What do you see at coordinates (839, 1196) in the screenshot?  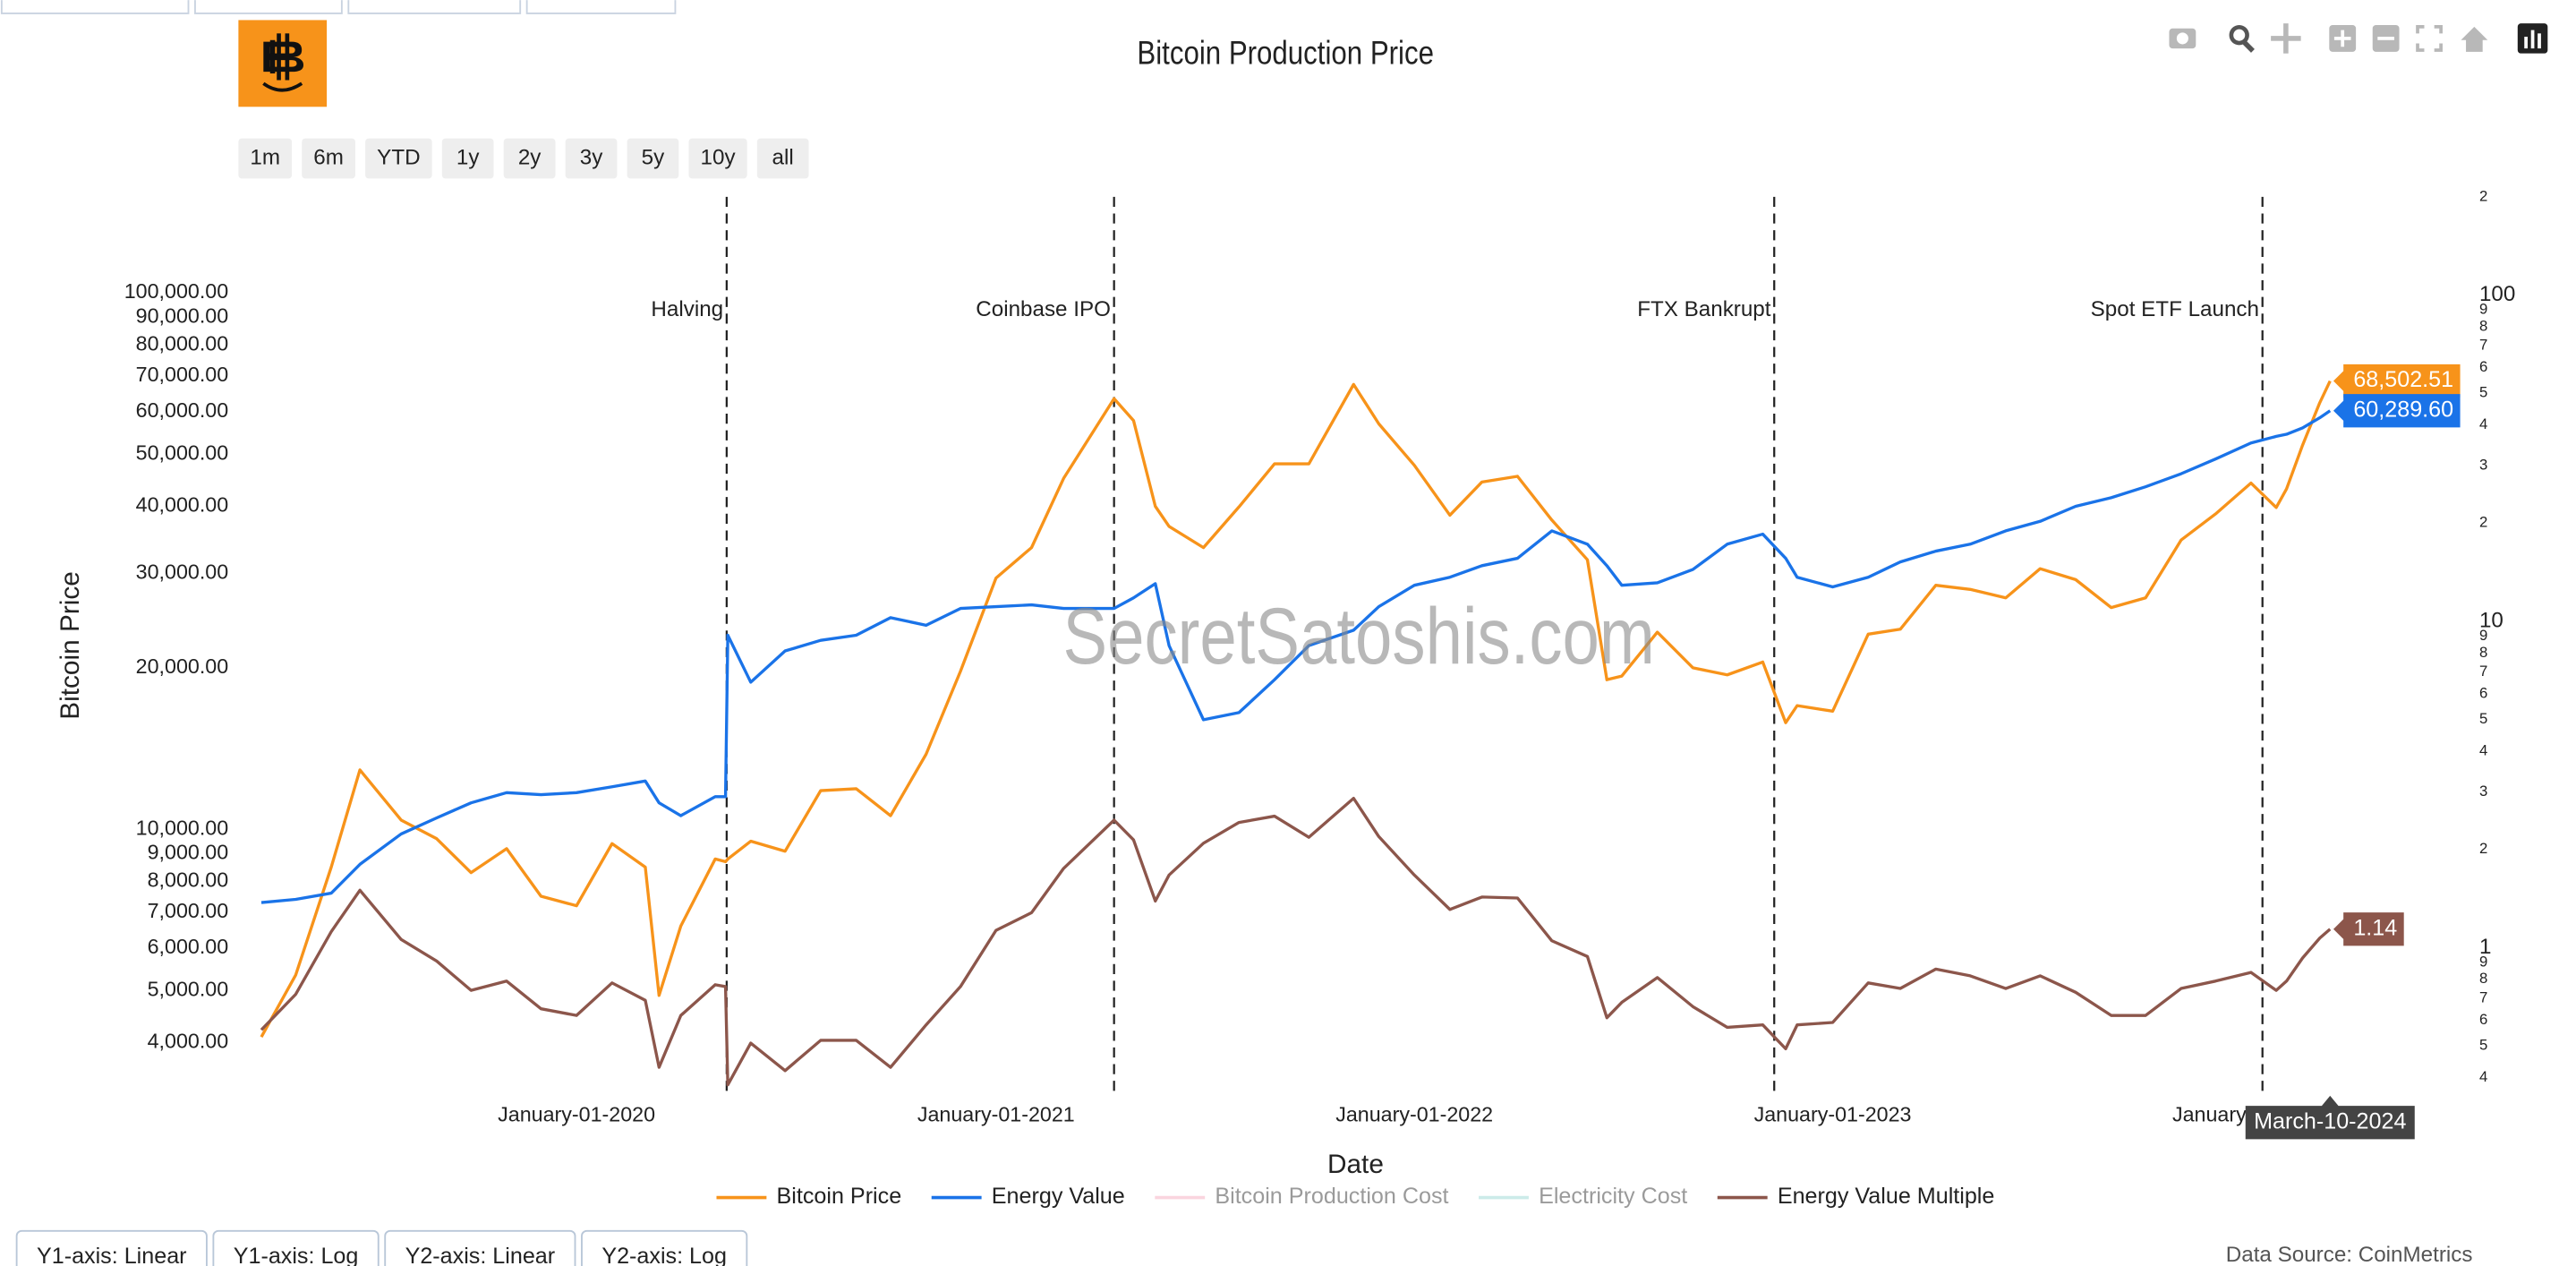 I see `legend-label: Bitcoin Price` at bounding box center [839, 1196].